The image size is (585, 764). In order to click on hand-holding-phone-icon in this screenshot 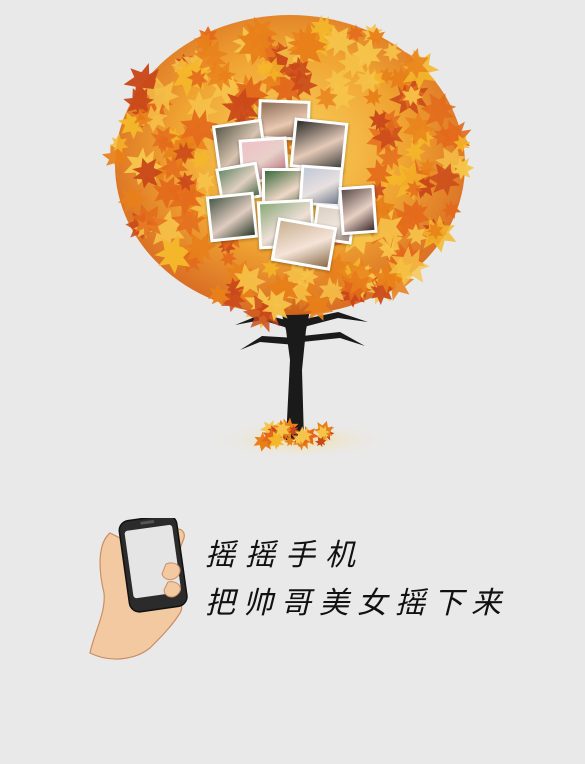, I will do `click(138, 589)`.